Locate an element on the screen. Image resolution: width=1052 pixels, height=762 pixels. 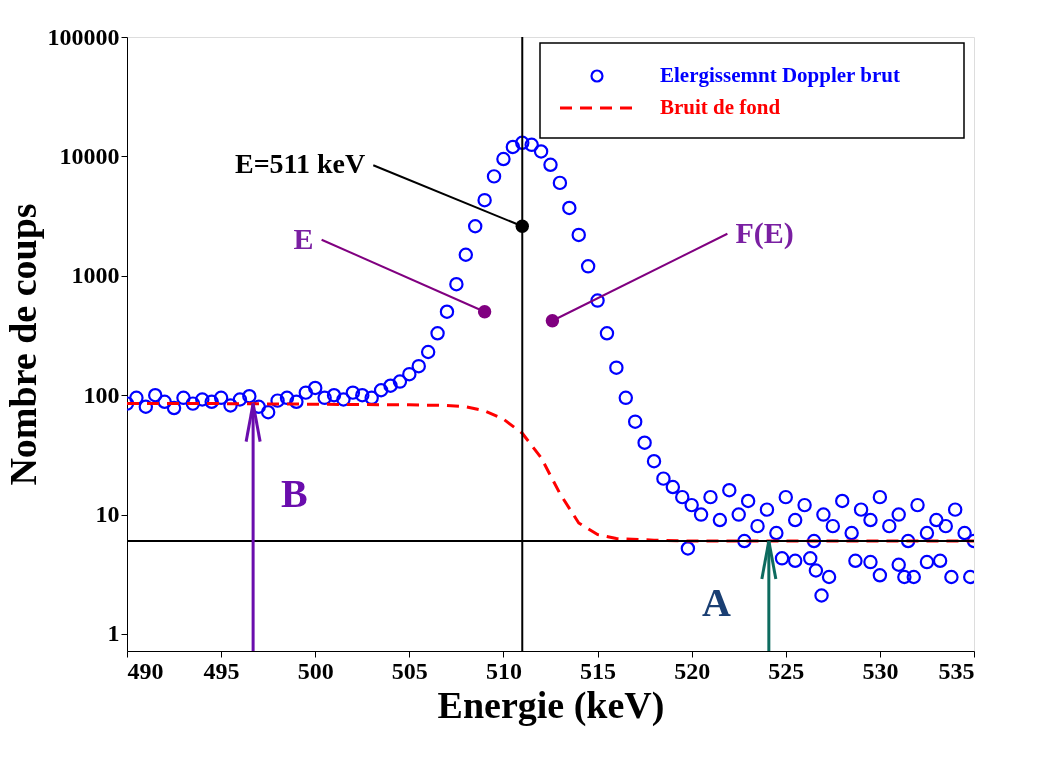
annotation: F(E) is located at coordinates (764, 232).